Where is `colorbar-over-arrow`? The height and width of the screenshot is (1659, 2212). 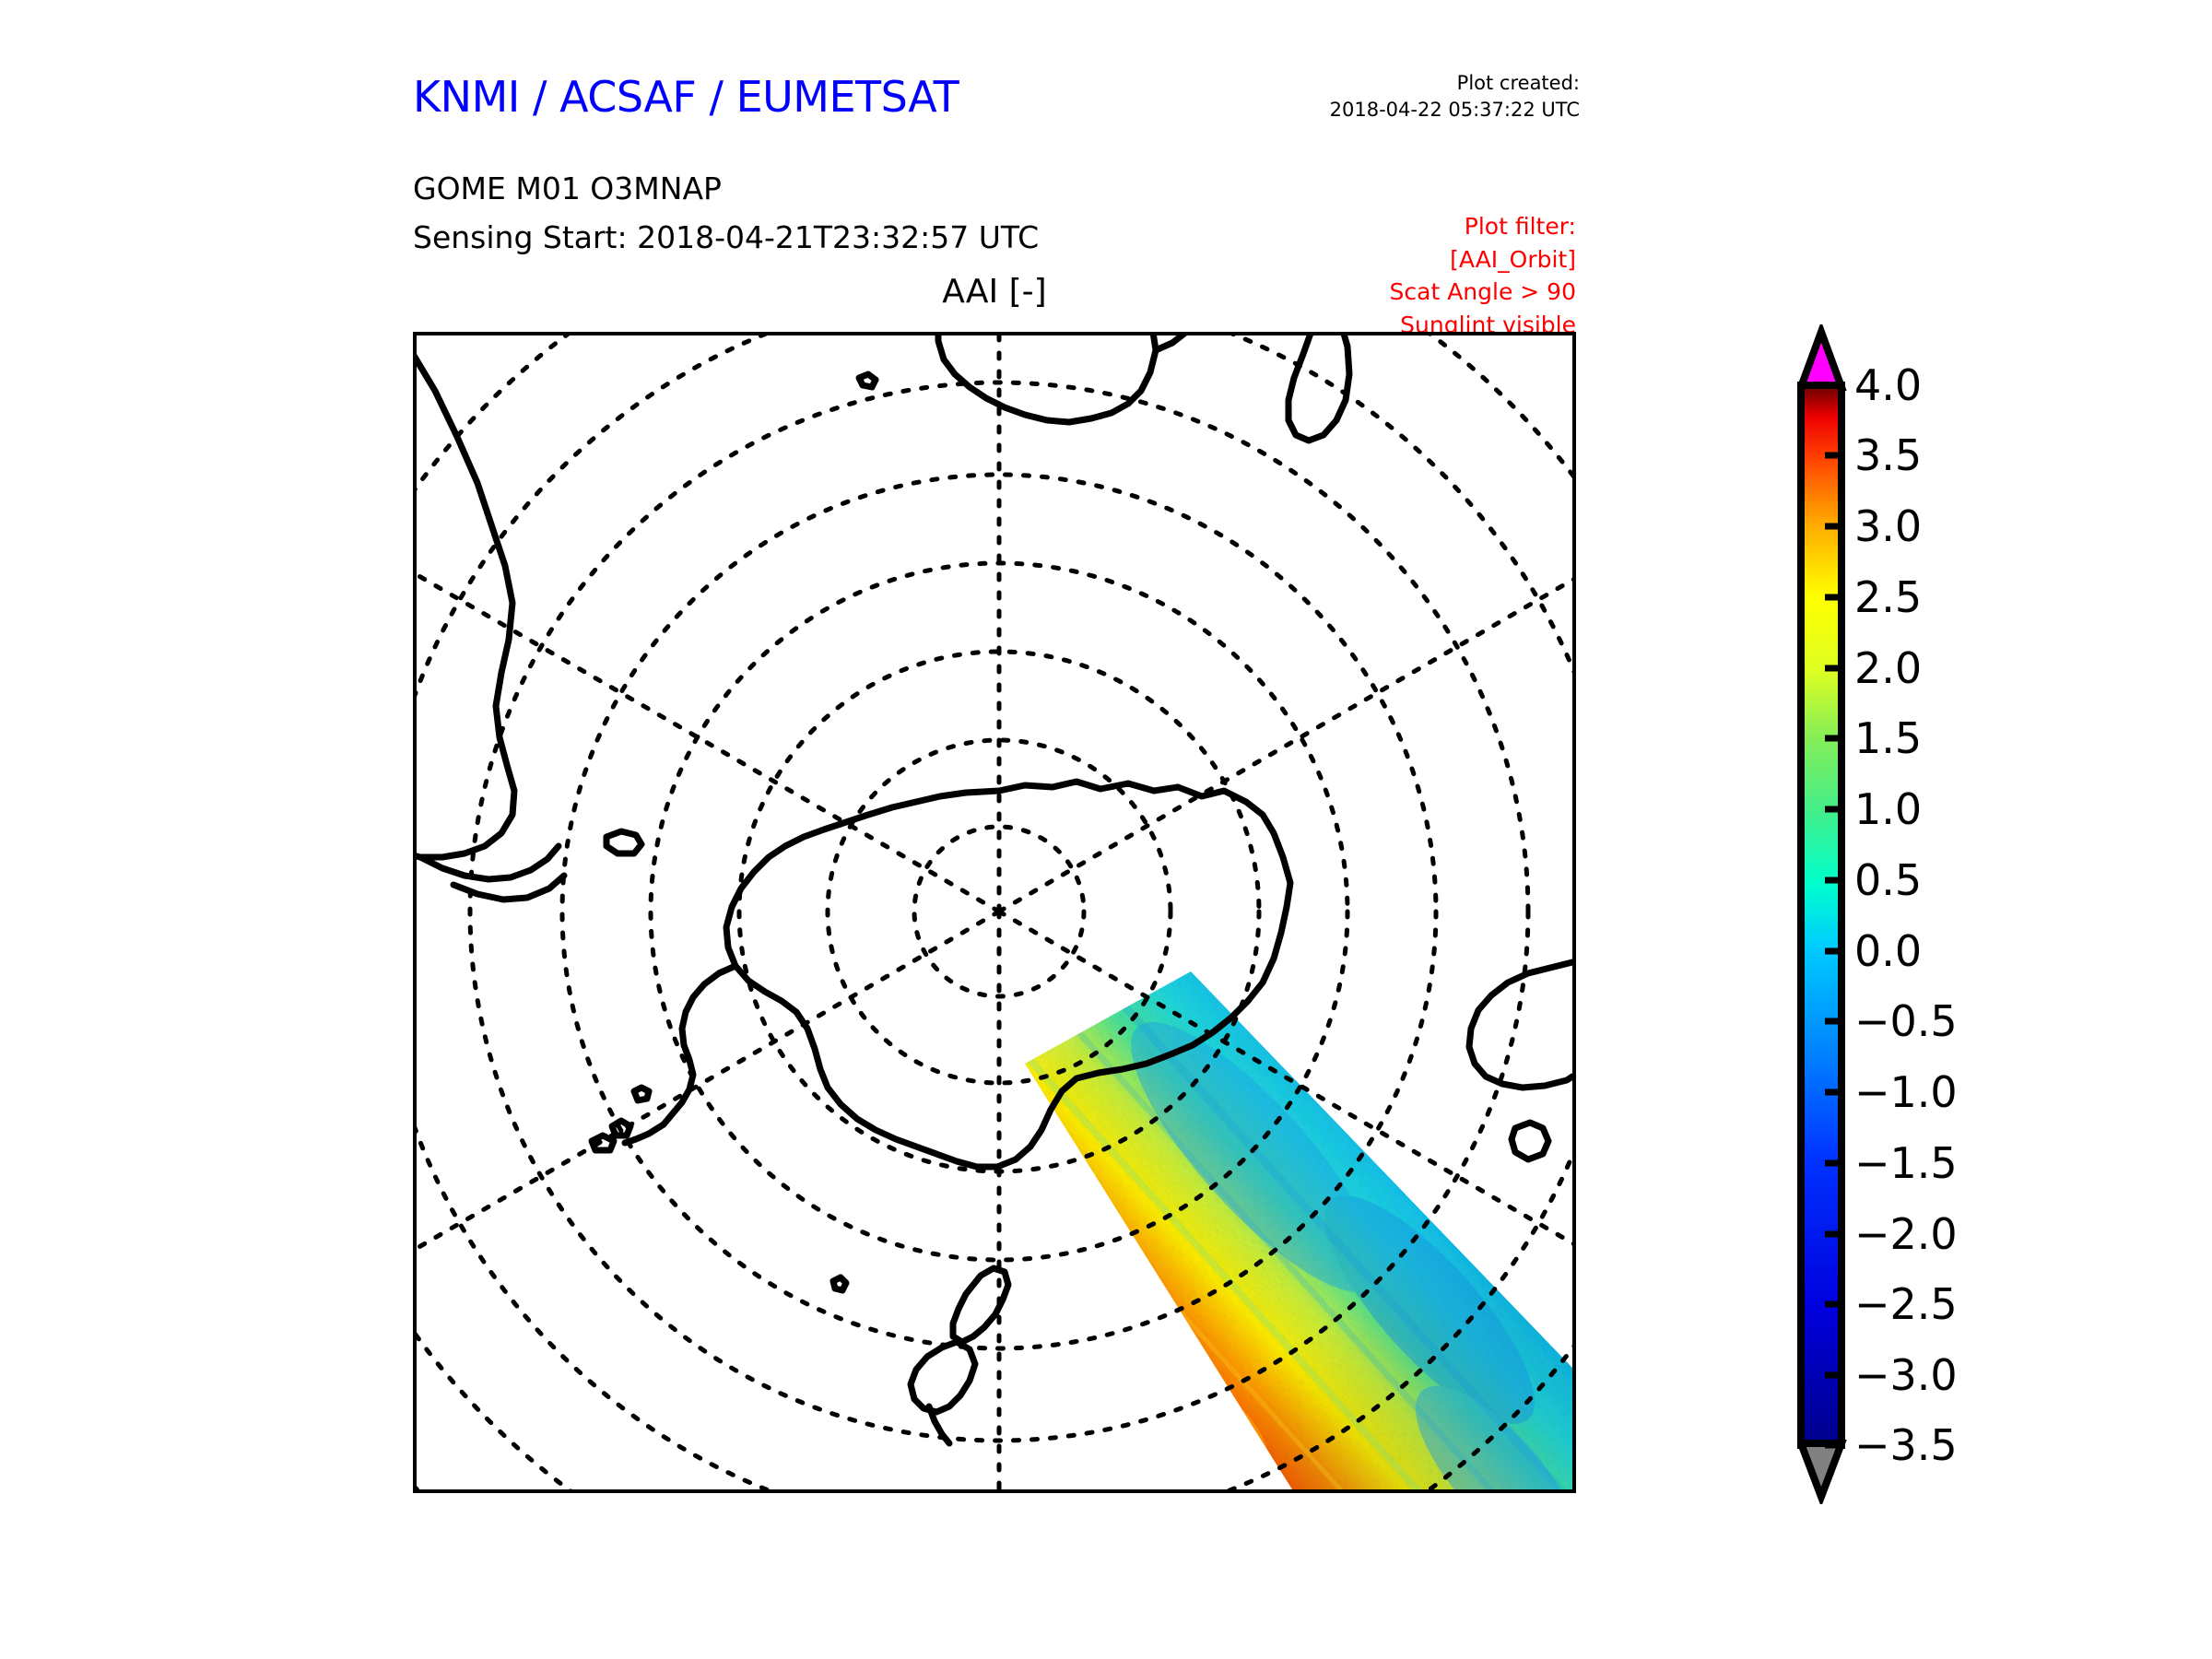
colorbar-over-arrow is located at coordinates (1822, 357).